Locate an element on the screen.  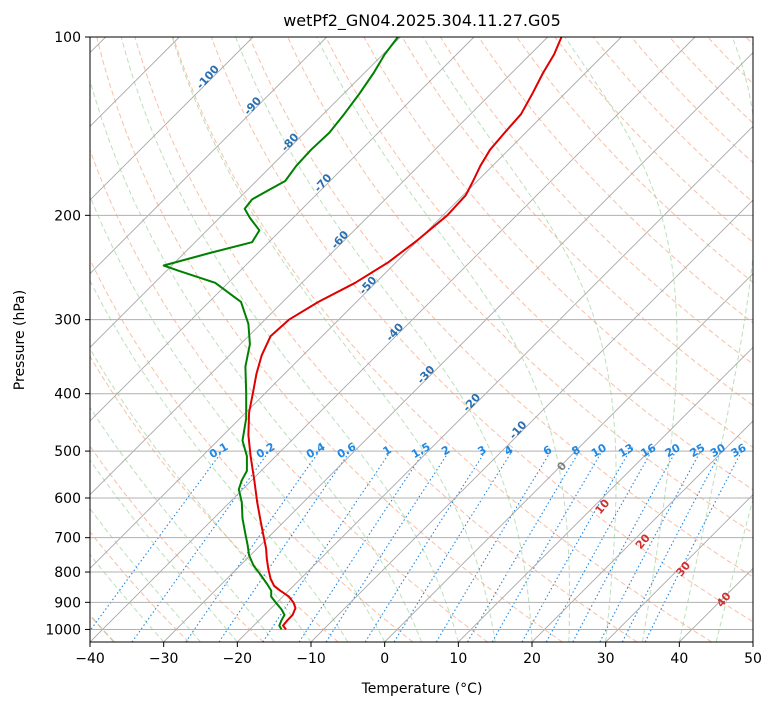
x-axis-label: Temperature (°C) is located at coordinates (422, 689).